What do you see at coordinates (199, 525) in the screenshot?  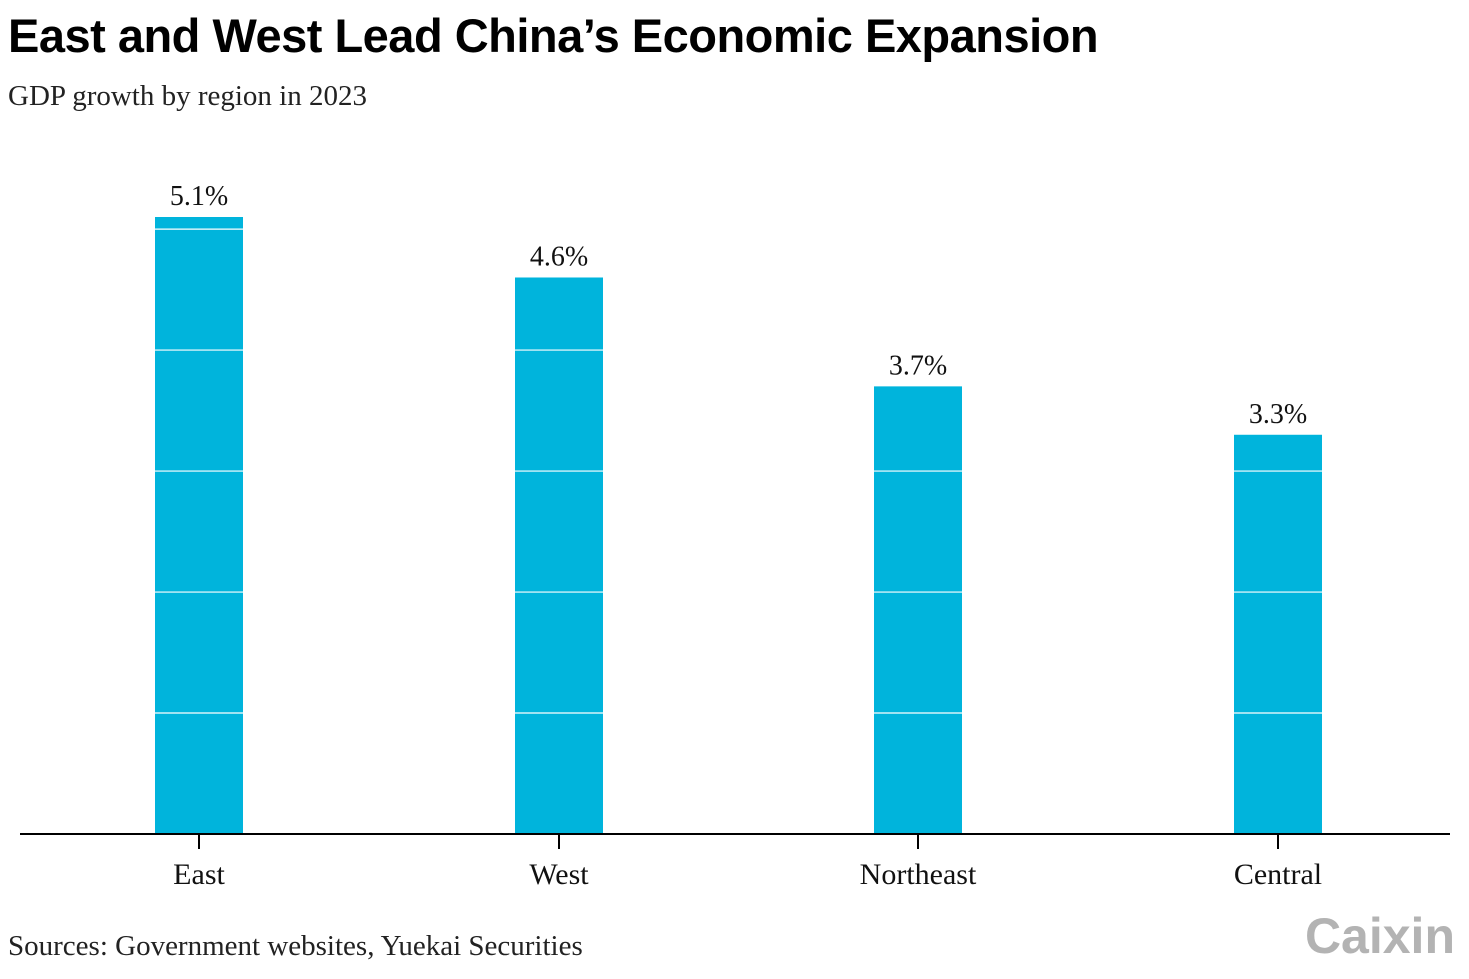 I see `bar-east` at bounding box center [199, 525].